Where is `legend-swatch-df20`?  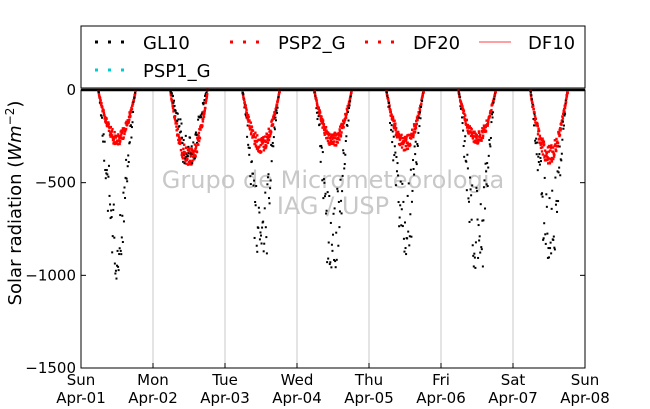
legend-swatch-df20 is located at coordinates (379, 42).